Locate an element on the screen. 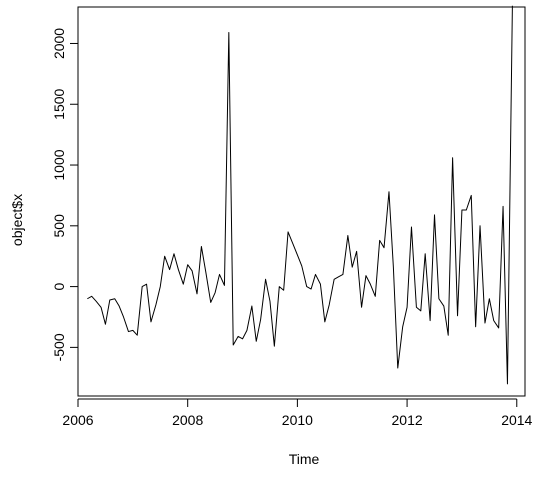  y-tick-label: 1000 is located at coordinates (59, 164).